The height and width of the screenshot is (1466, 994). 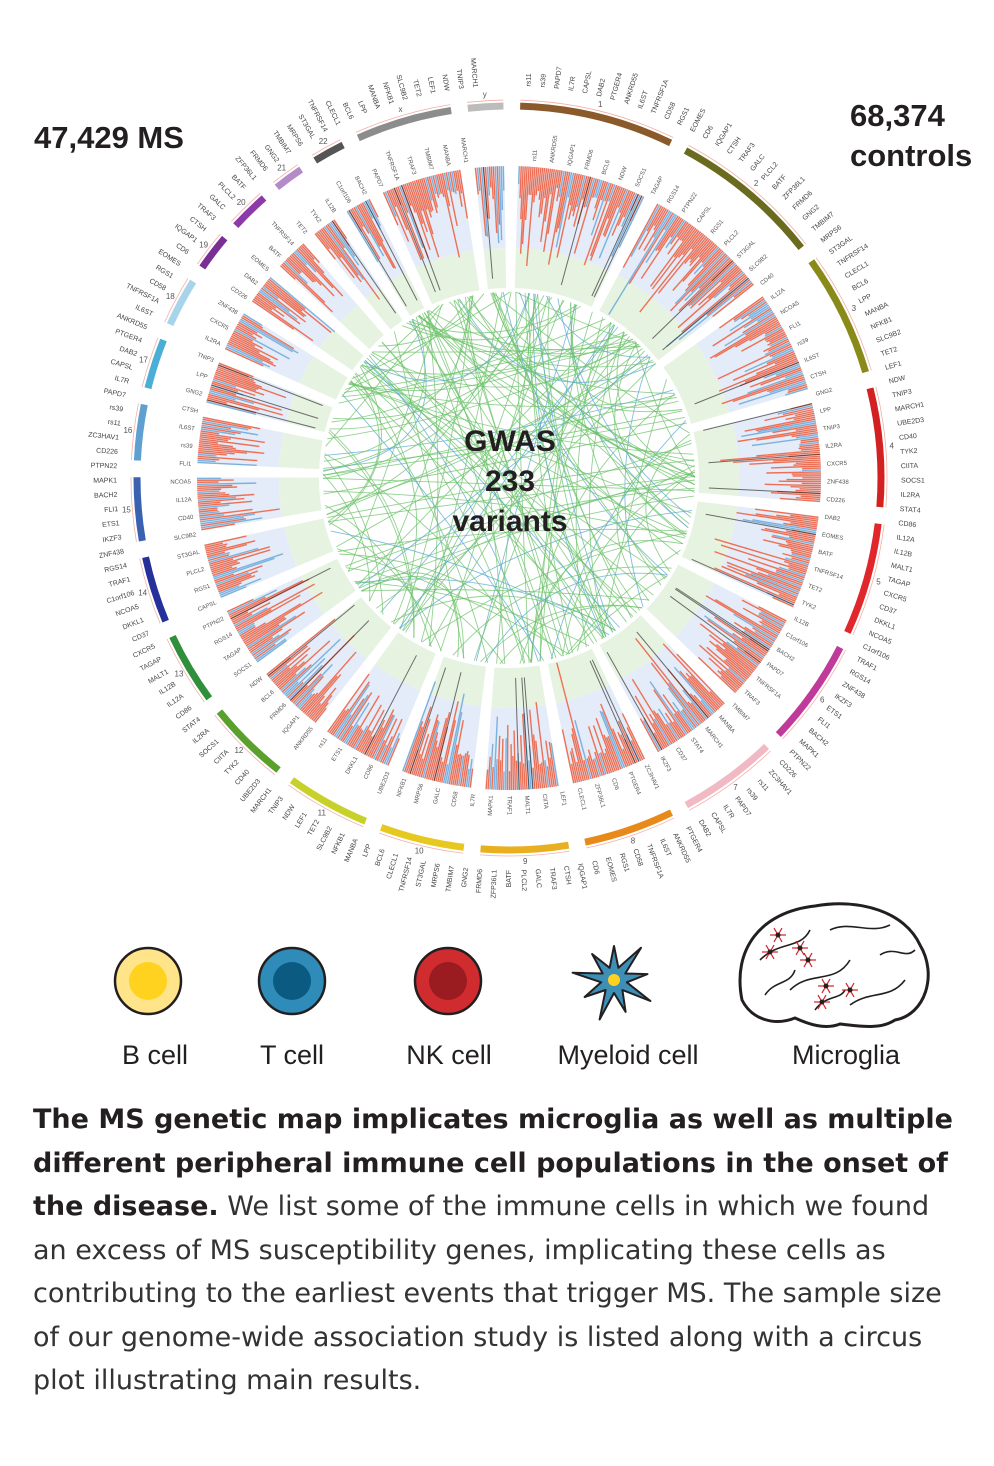 What do you see at coordinates (411, 166) in the screenshot?
I see `variant-label: TRAF3` at bounding box center [411, 166].